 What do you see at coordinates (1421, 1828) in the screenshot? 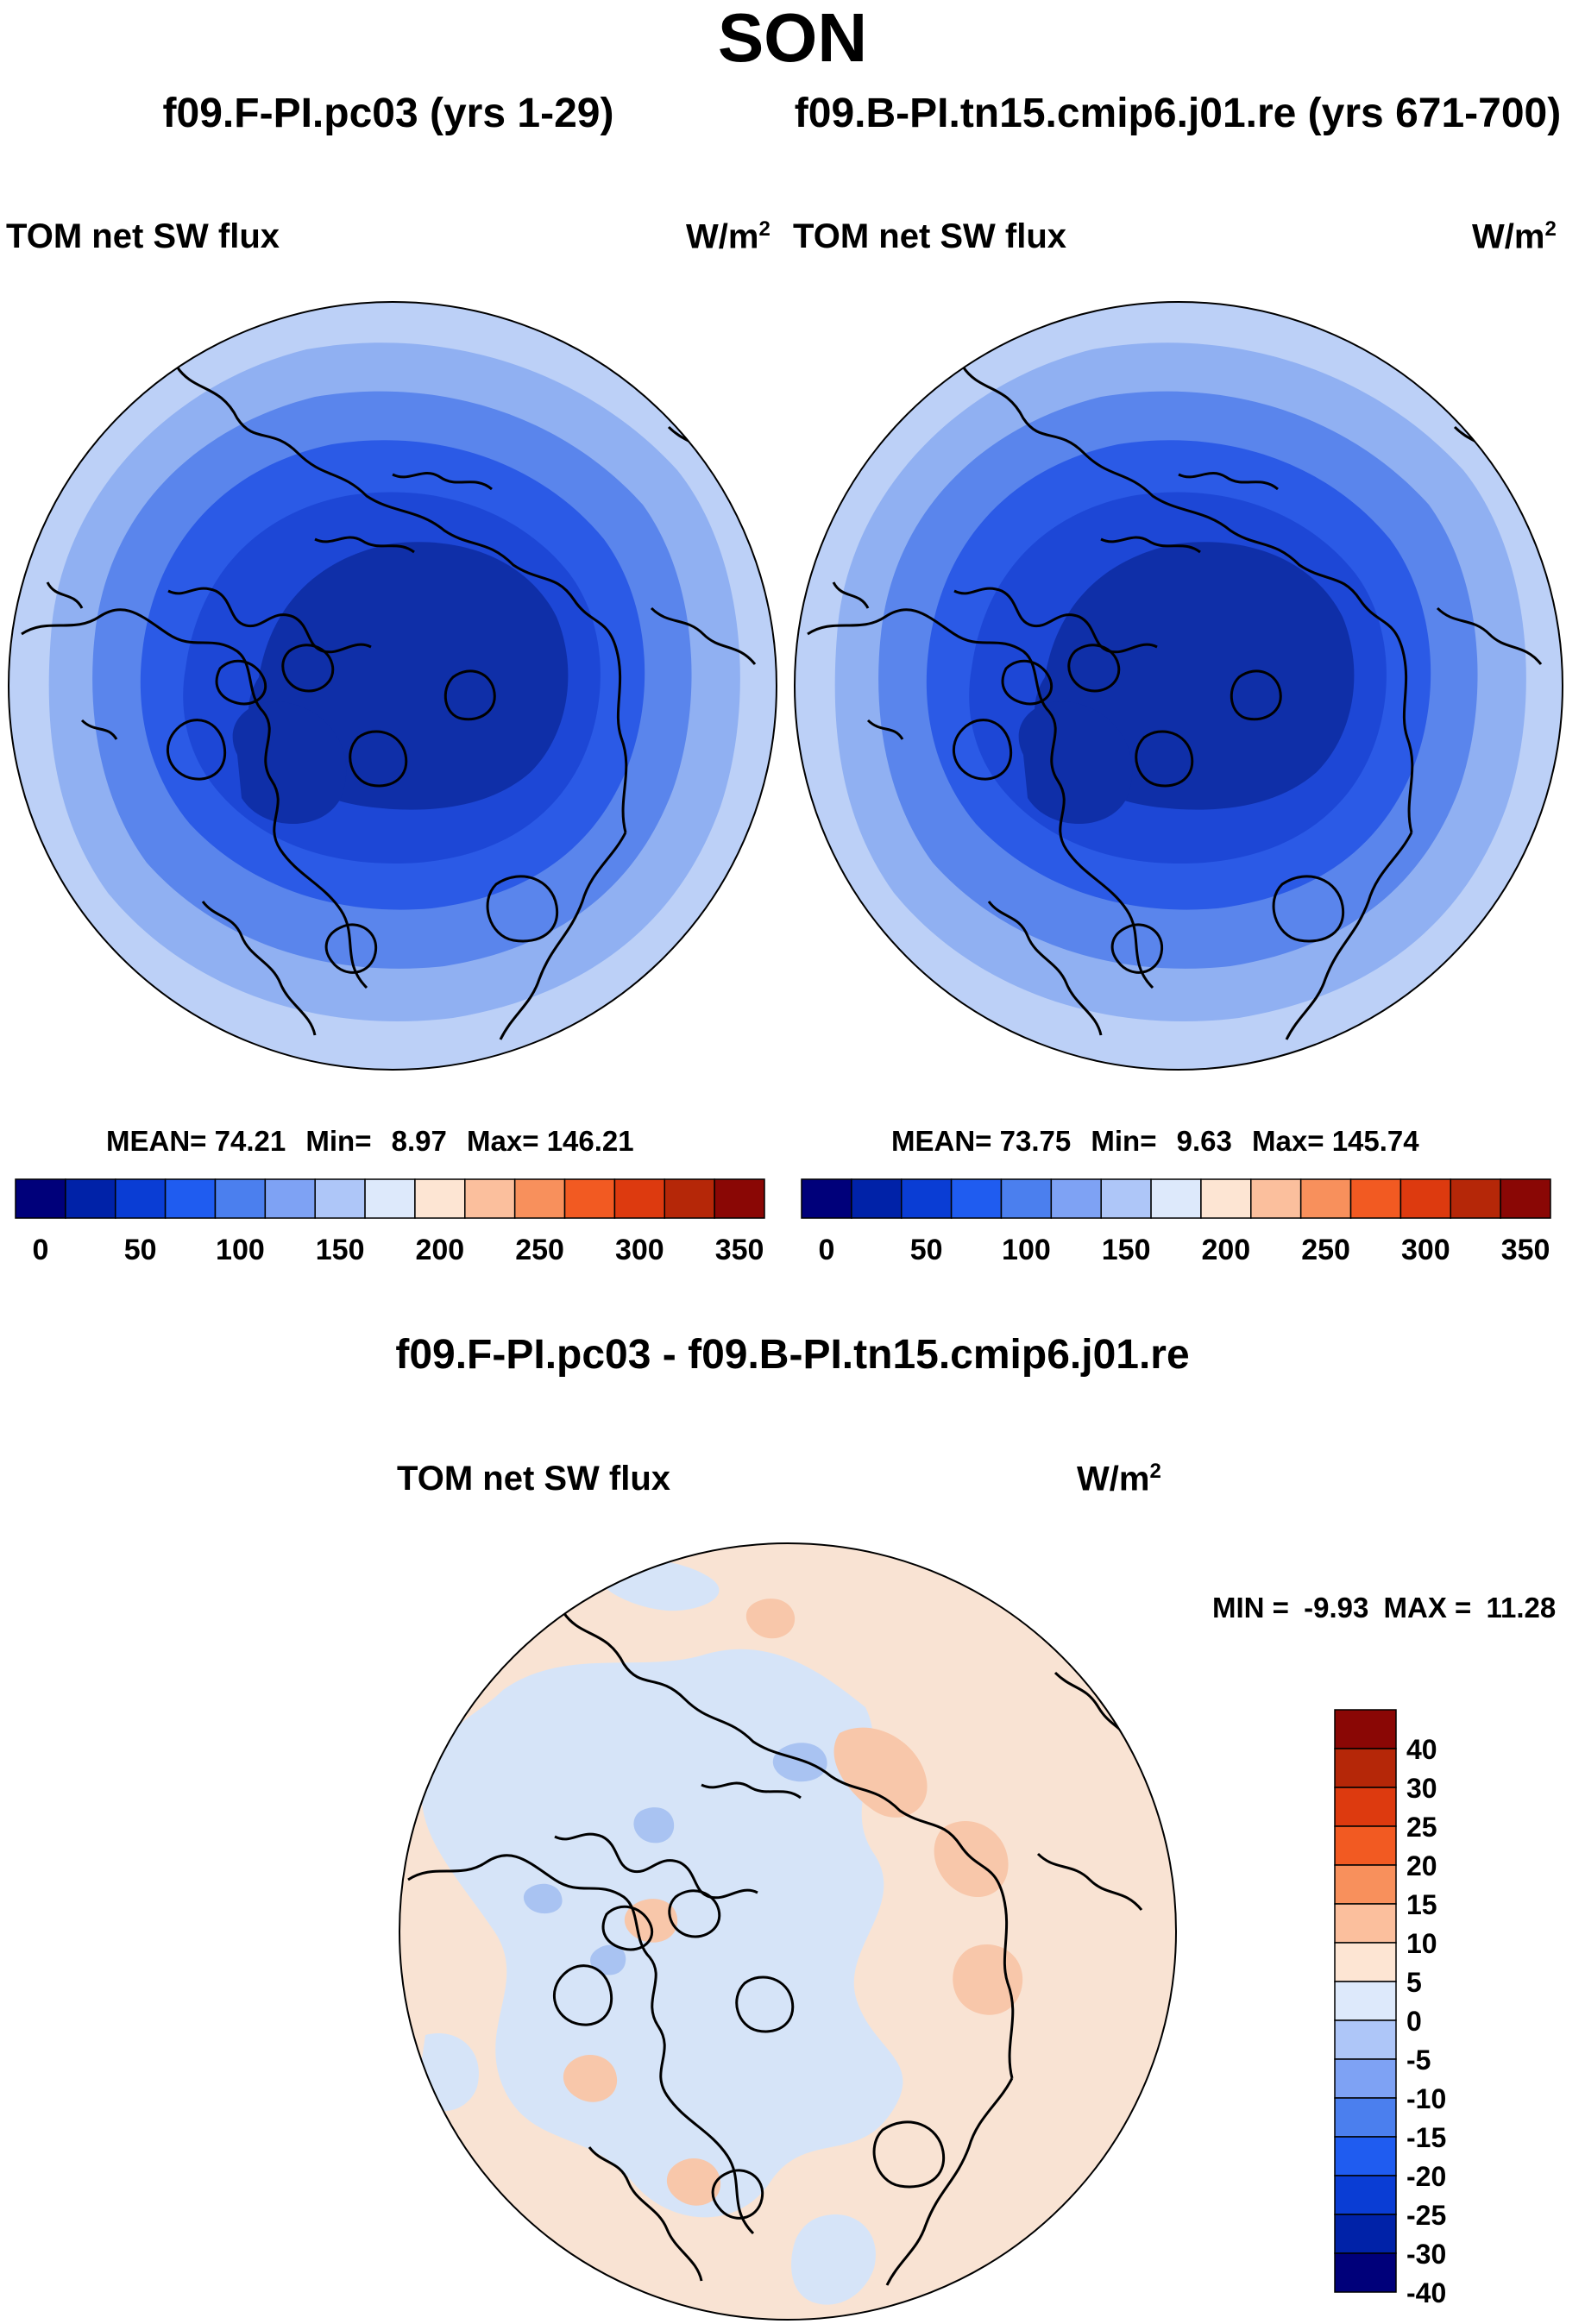
I see `diff-colorbar-tick-label: 25` at bounding box center [1421, 1828].